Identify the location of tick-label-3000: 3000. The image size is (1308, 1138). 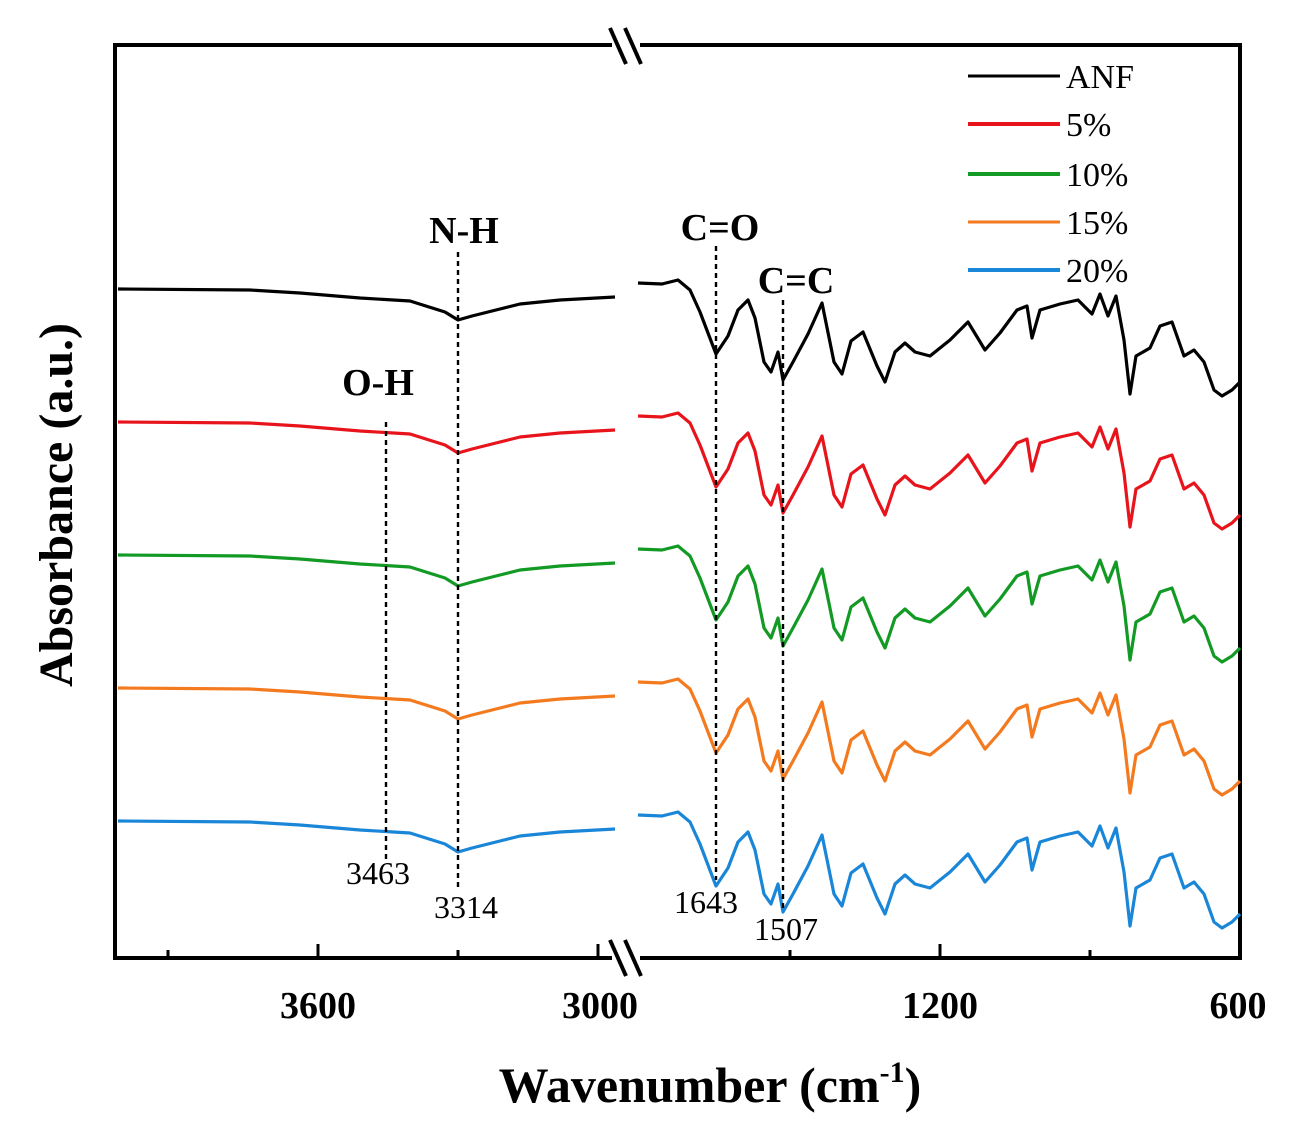
(600, 1006).